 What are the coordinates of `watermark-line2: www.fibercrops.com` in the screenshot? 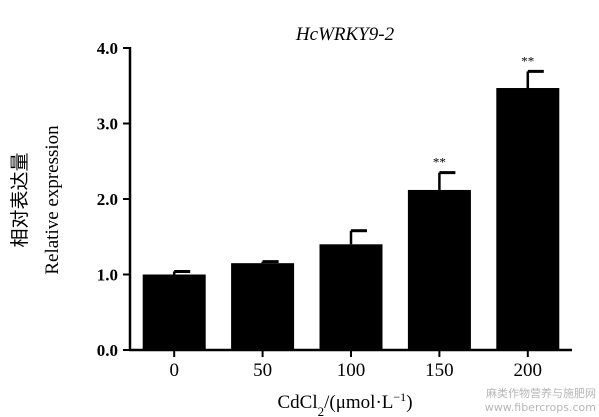 It's located at (540, 407).